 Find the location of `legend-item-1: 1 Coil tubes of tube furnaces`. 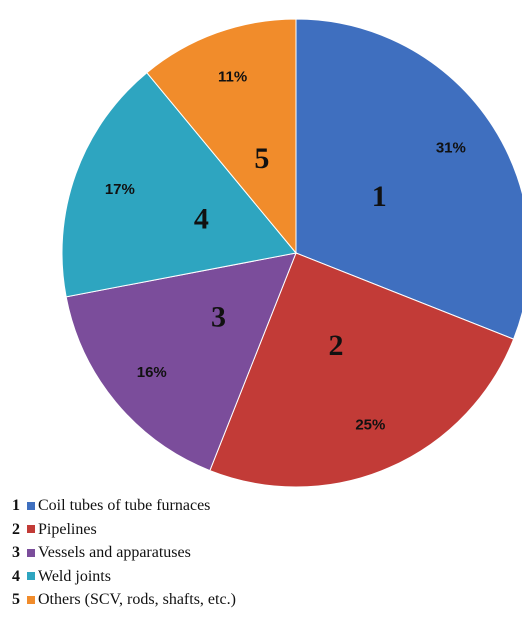

legend-item-1: 1 Coil tubes of tube furnaces is located at coordinates (124, 506).